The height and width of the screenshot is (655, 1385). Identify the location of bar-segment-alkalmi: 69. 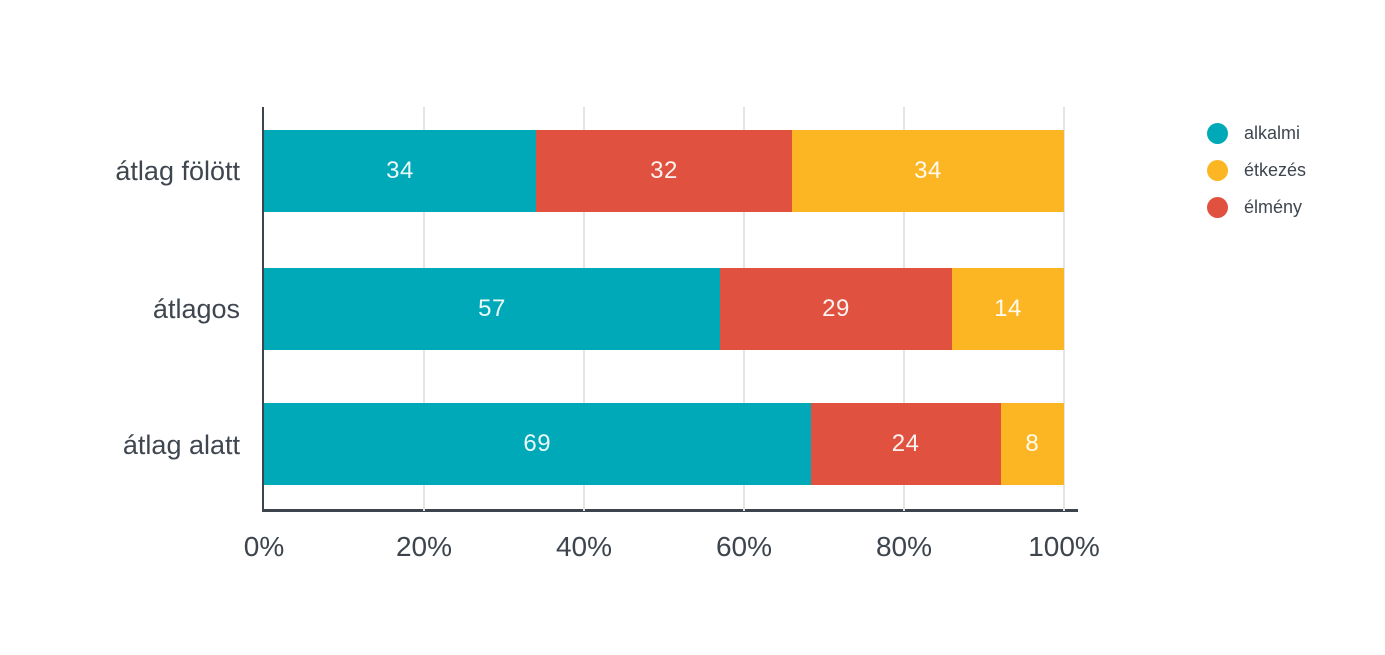
(537, 444).